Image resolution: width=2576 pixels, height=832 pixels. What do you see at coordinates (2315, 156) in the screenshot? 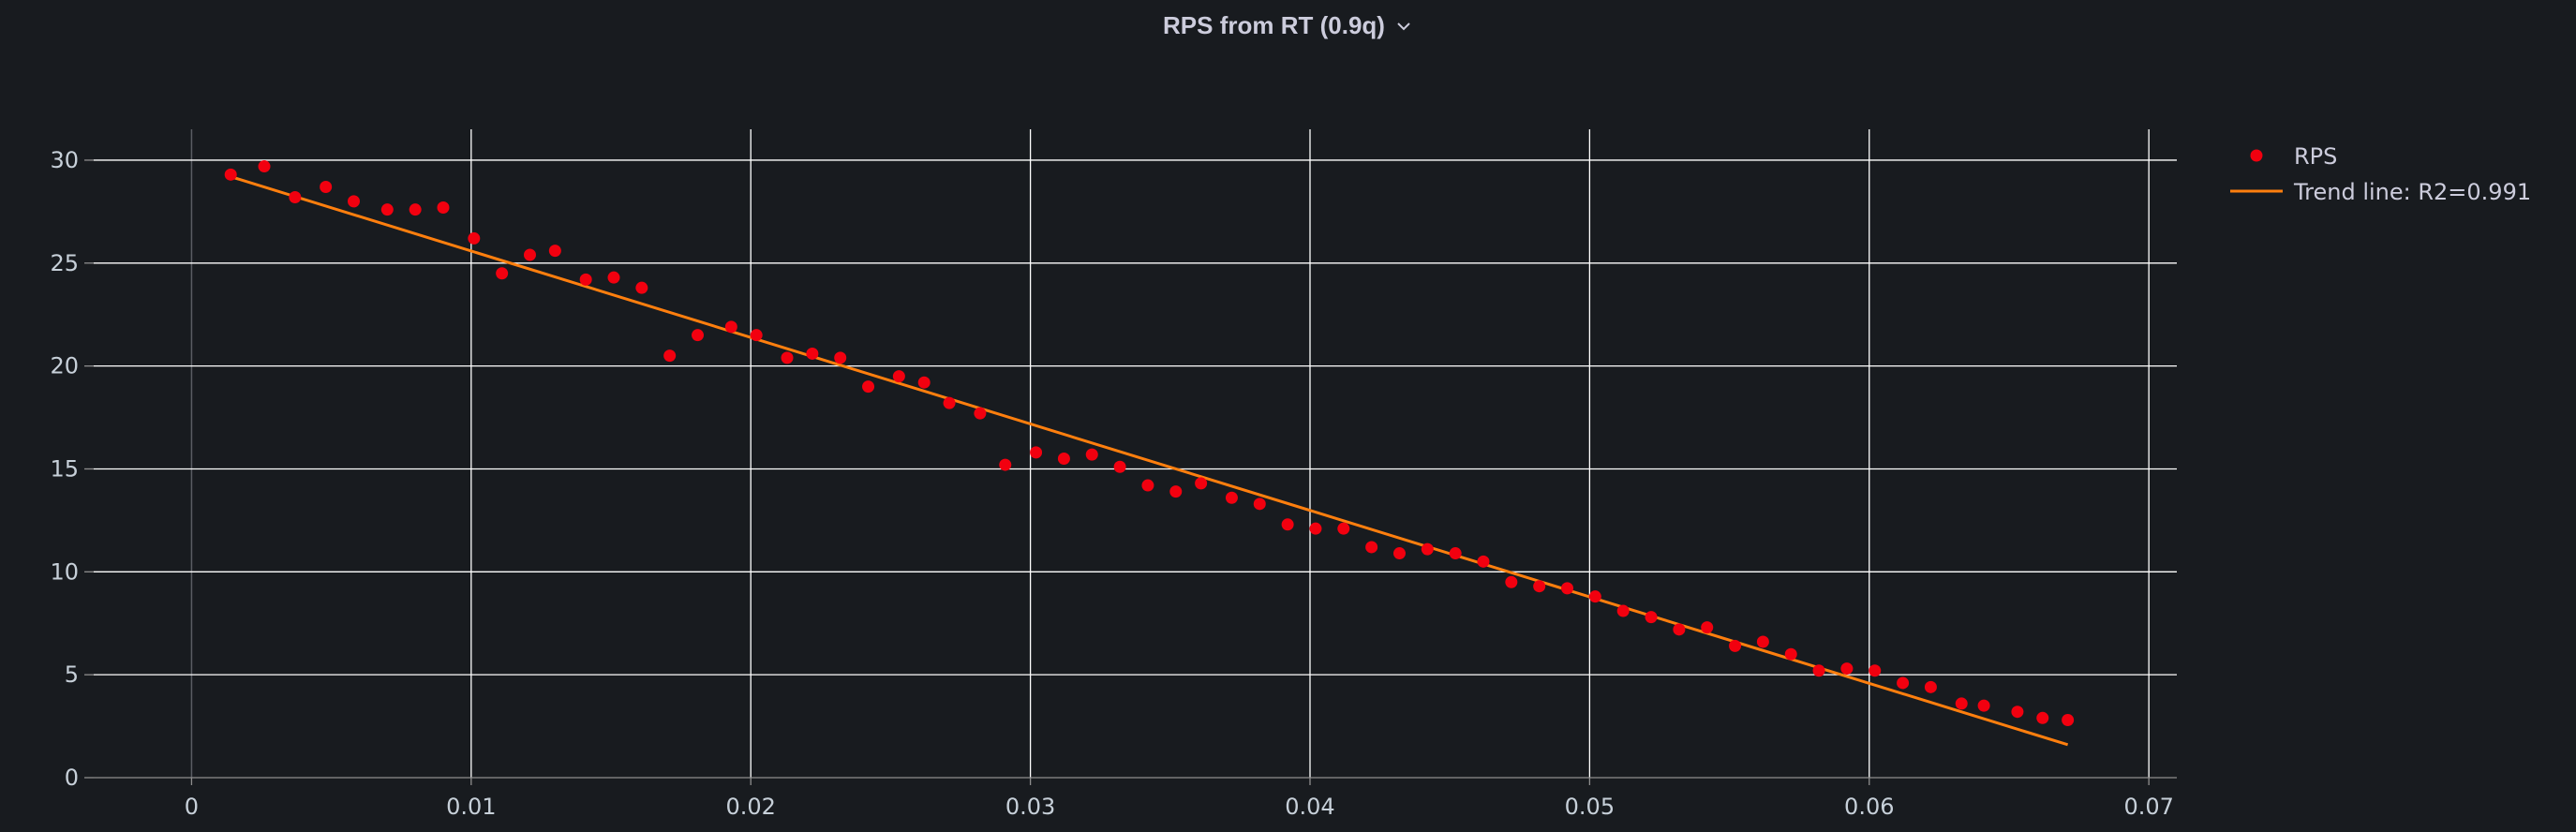
I see `legend-label: RPS` at bounding box center [2315, 156].